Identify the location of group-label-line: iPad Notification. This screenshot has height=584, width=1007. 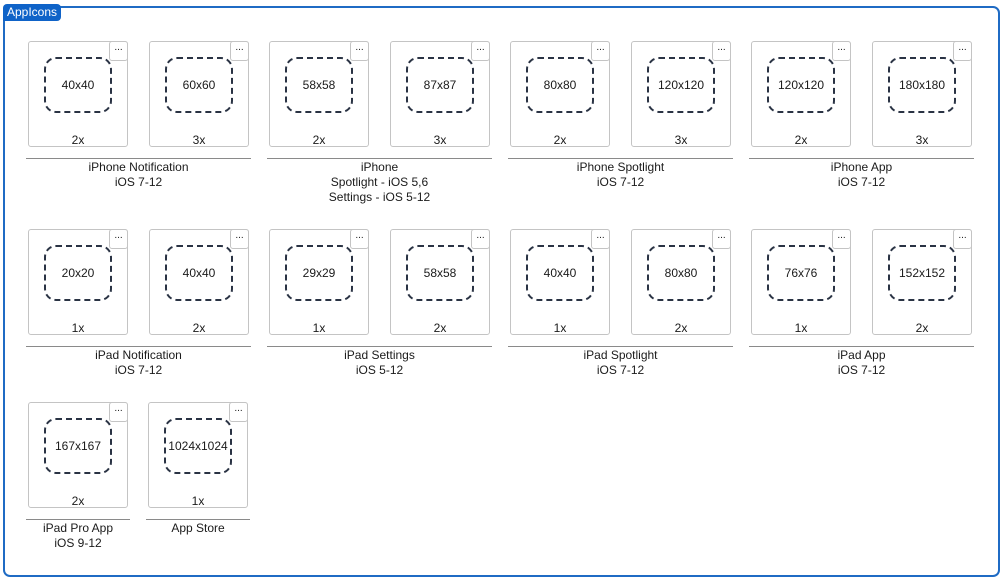
(138, 355).